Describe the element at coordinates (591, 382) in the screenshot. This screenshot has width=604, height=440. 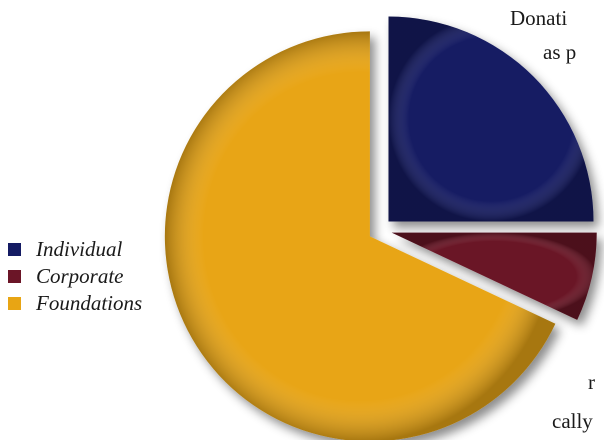
I see `body-text-fragment: r` at that location.